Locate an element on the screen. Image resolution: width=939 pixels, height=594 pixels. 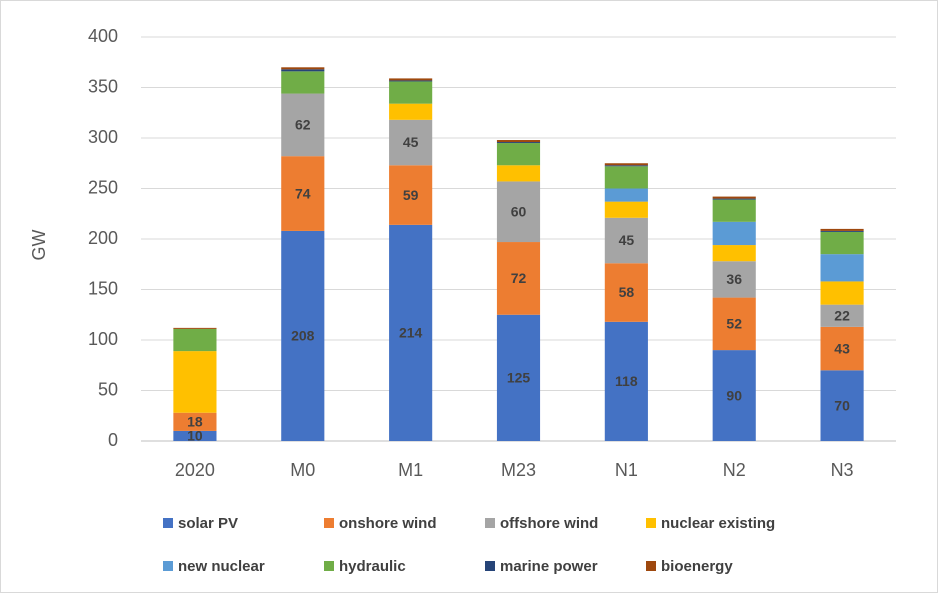
y-tick-label: 300 is located at coordinates (103, 137).